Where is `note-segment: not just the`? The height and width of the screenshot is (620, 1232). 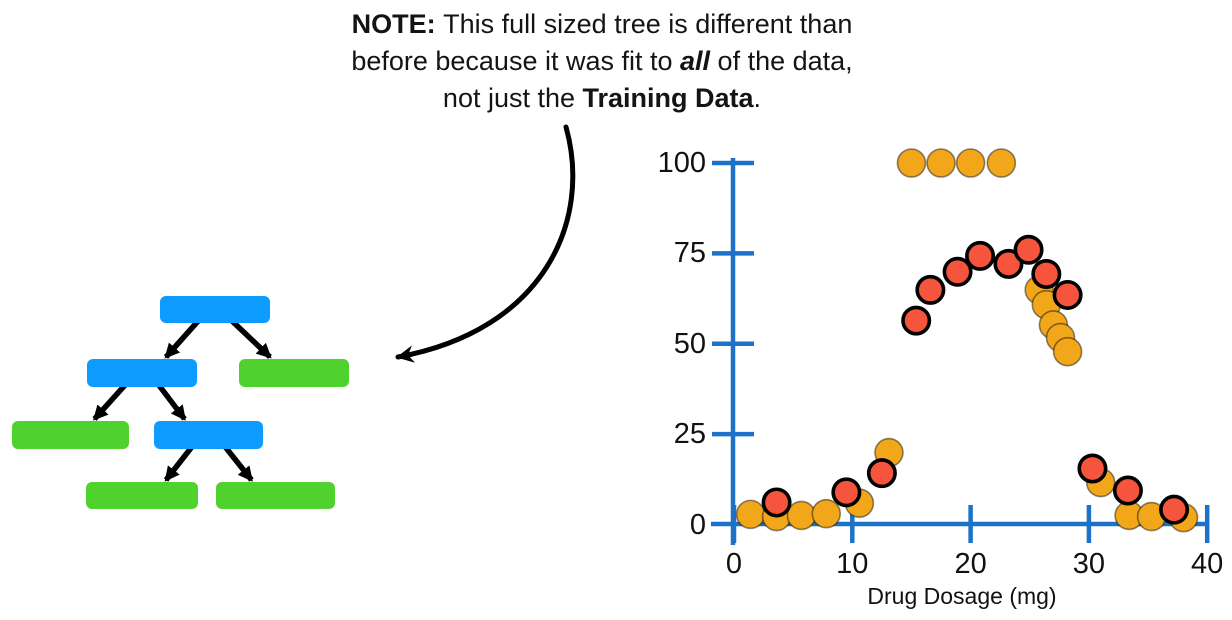 note-segment: not just the is located at coordinates (512, 98).